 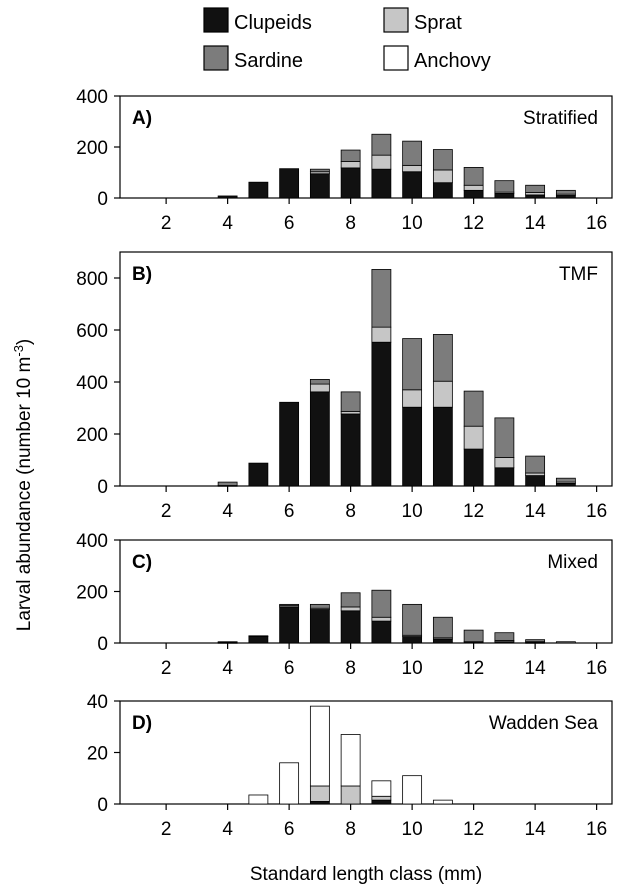 What do you see at coordinates (92, 541) in the screenshot?
I see `y-tick-label: 400` at bounding box center [92, 541].